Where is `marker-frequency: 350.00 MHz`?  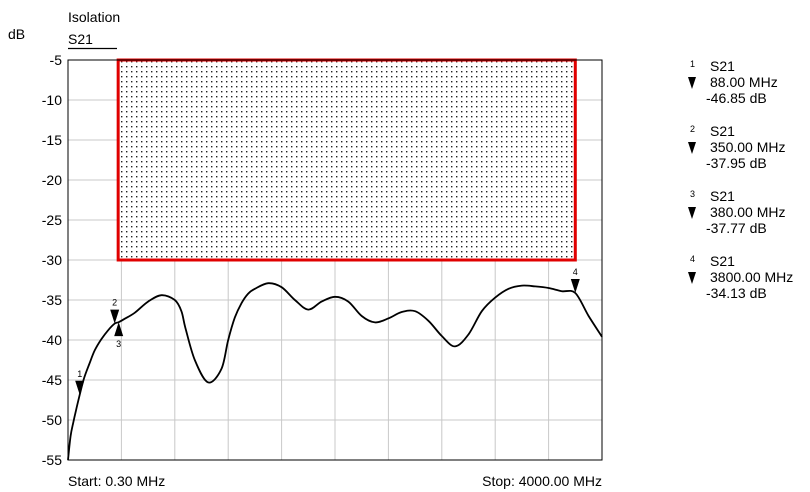 marker-frequency: 350.00 MHz is located at coordinates (748, 147).